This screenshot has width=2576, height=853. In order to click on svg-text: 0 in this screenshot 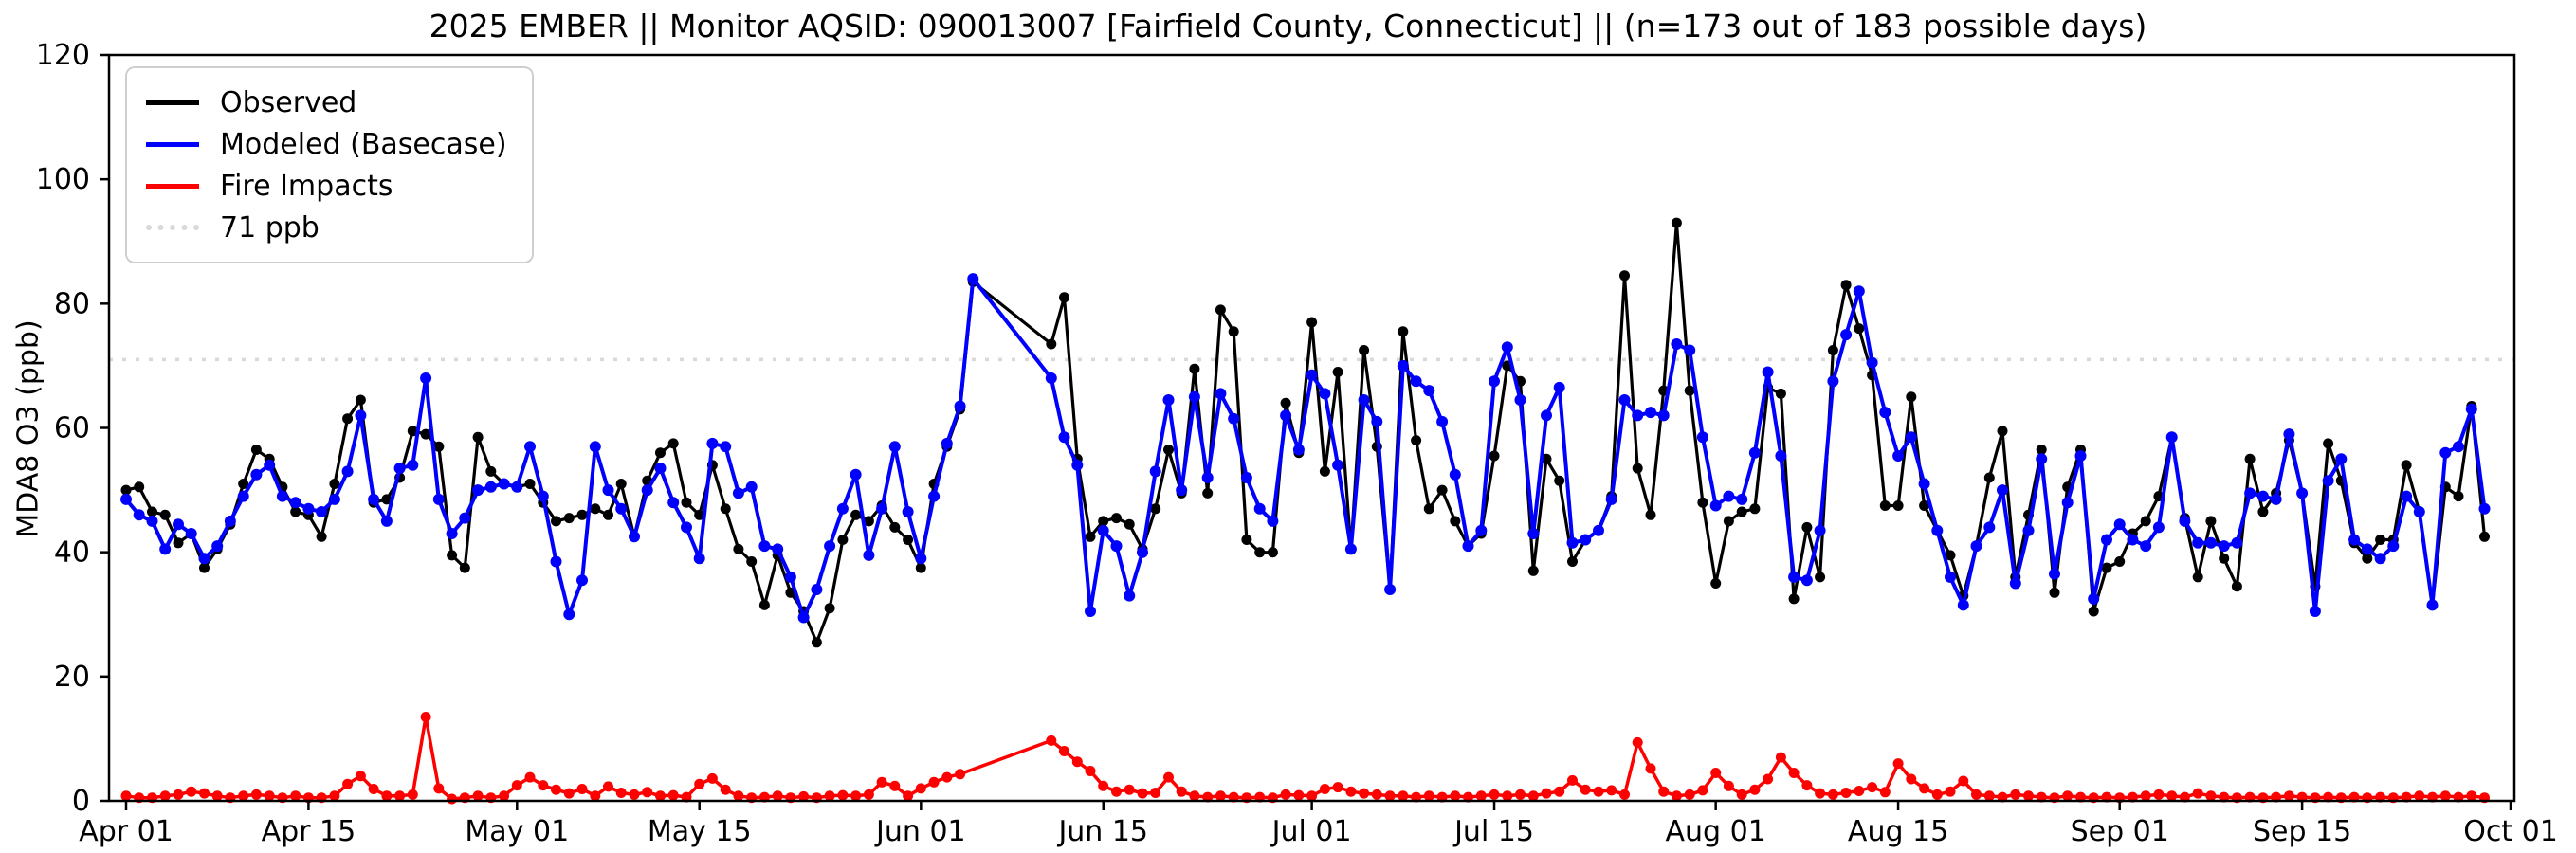, I will do `click(81, 801)`.